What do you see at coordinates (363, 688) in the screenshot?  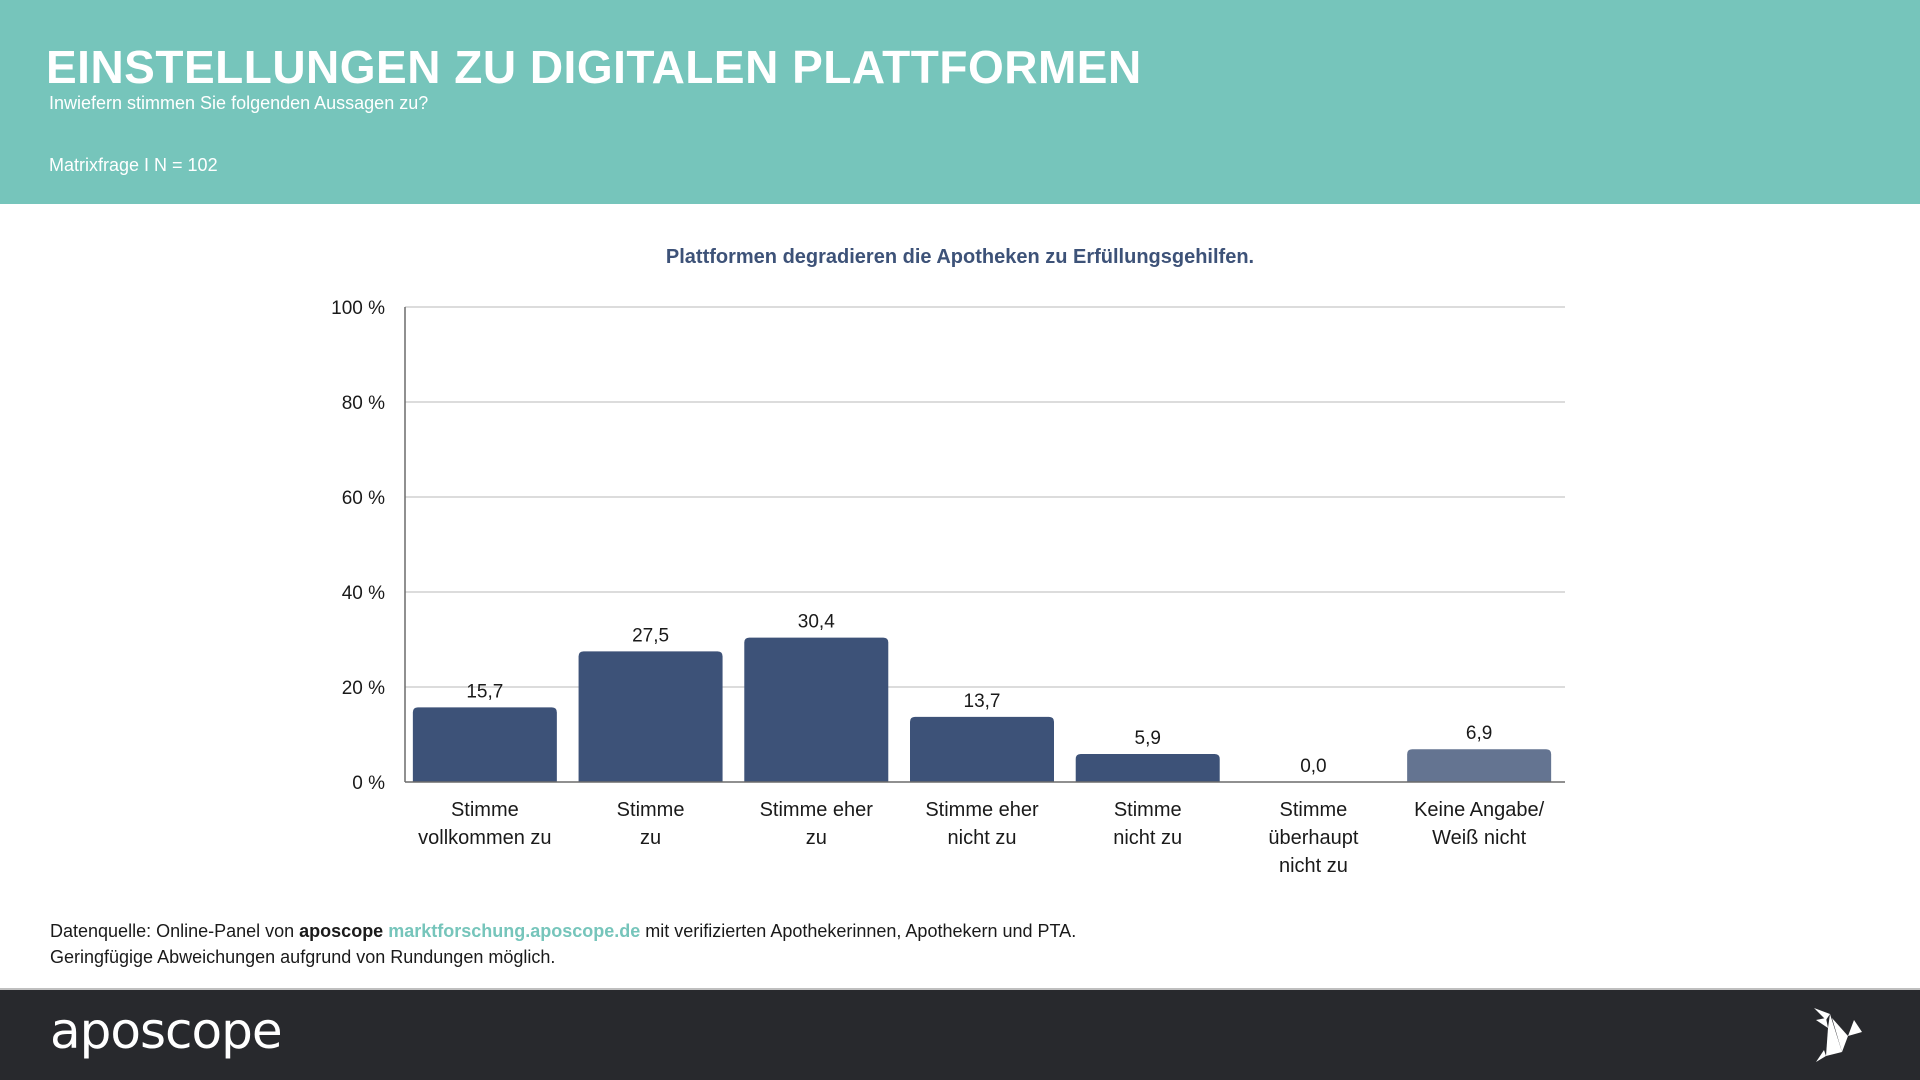 I see `y-tick-label: 20 %` at bounding box center [363, 688].